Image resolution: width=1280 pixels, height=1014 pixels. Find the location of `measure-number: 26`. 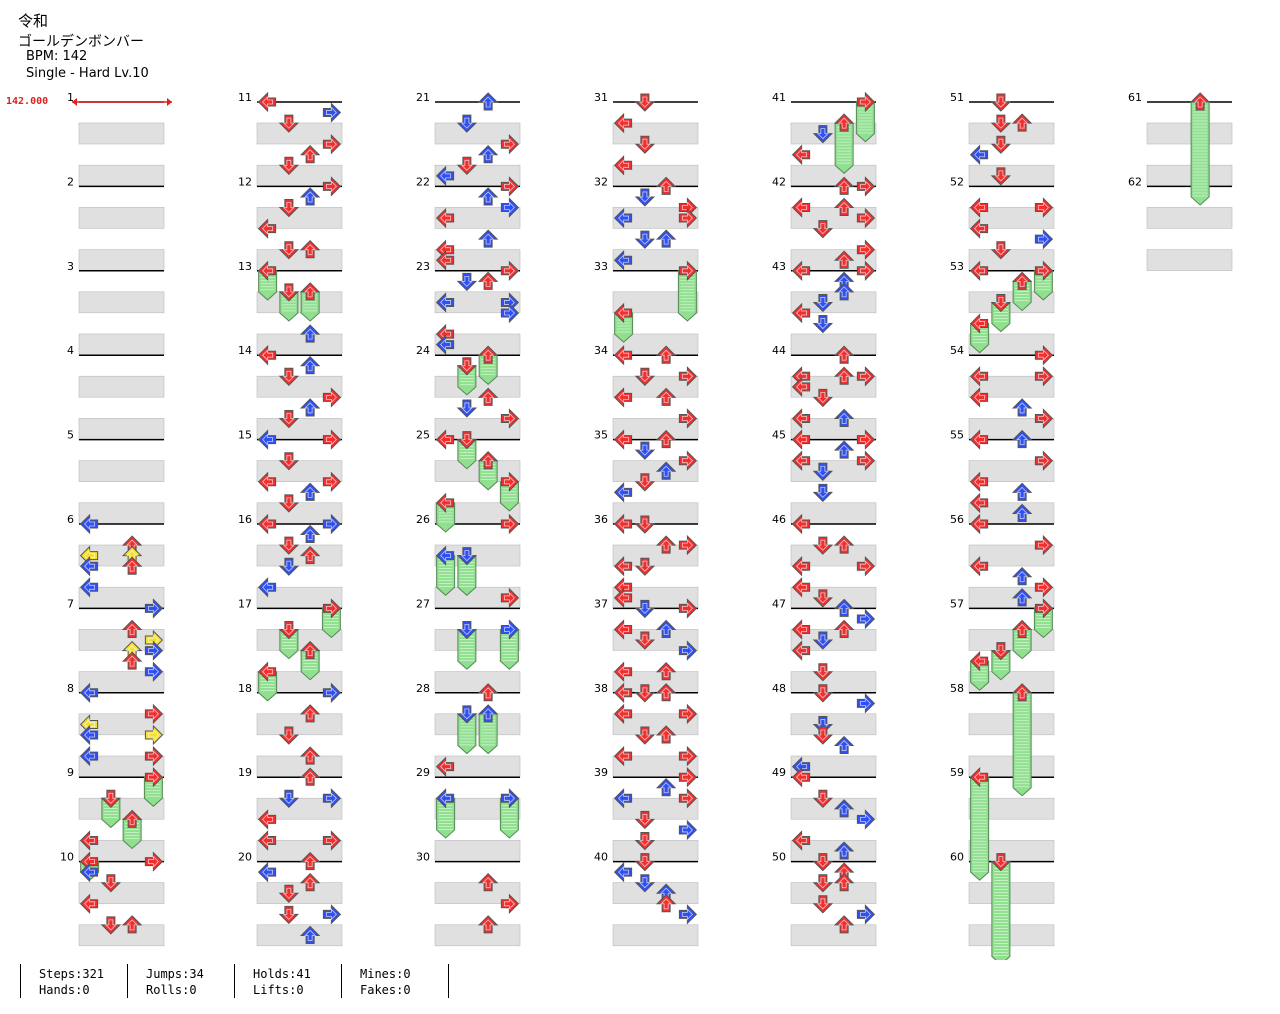

measure-number: 26 is located at coordinates (423, 519).